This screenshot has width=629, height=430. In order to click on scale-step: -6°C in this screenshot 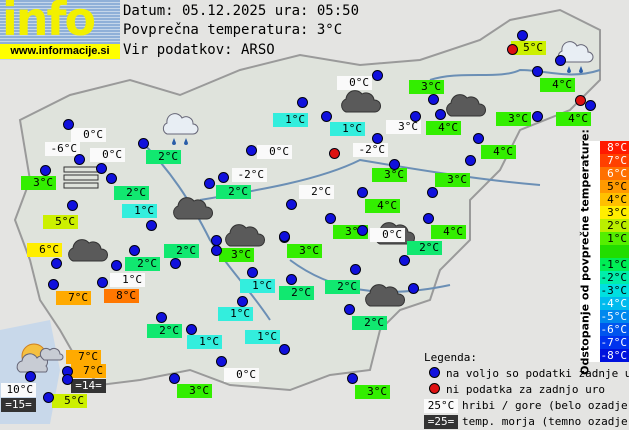, I will do `click(614, 329)`.